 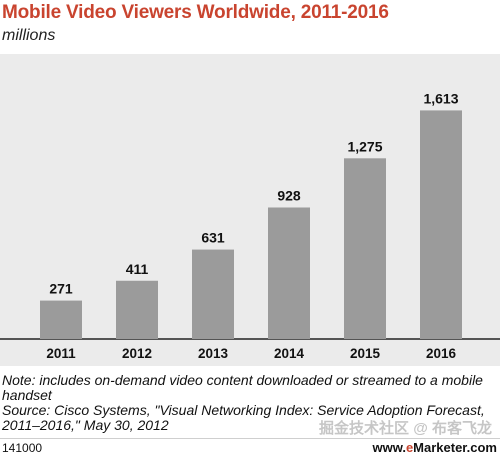 I want to click on bar-2011, so click(x=61, y=319).